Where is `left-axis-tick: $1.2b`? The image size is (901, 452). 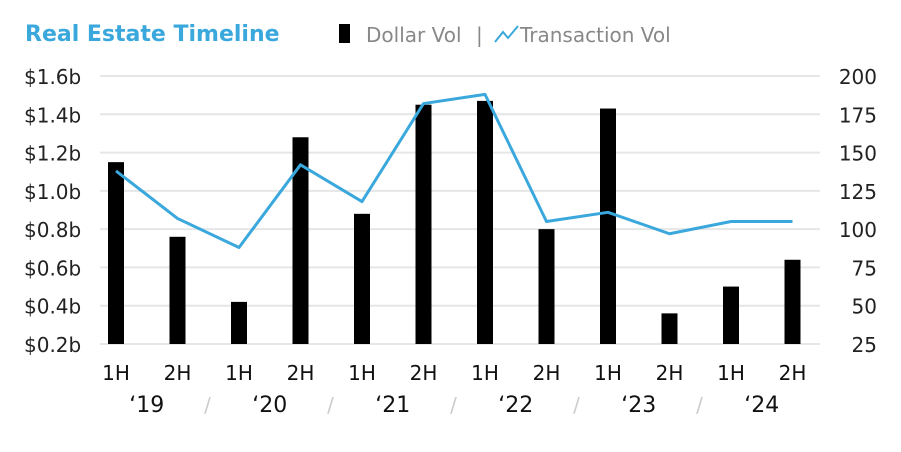
left-axis-tick: $1.2b is located at coordinates (52, 154).